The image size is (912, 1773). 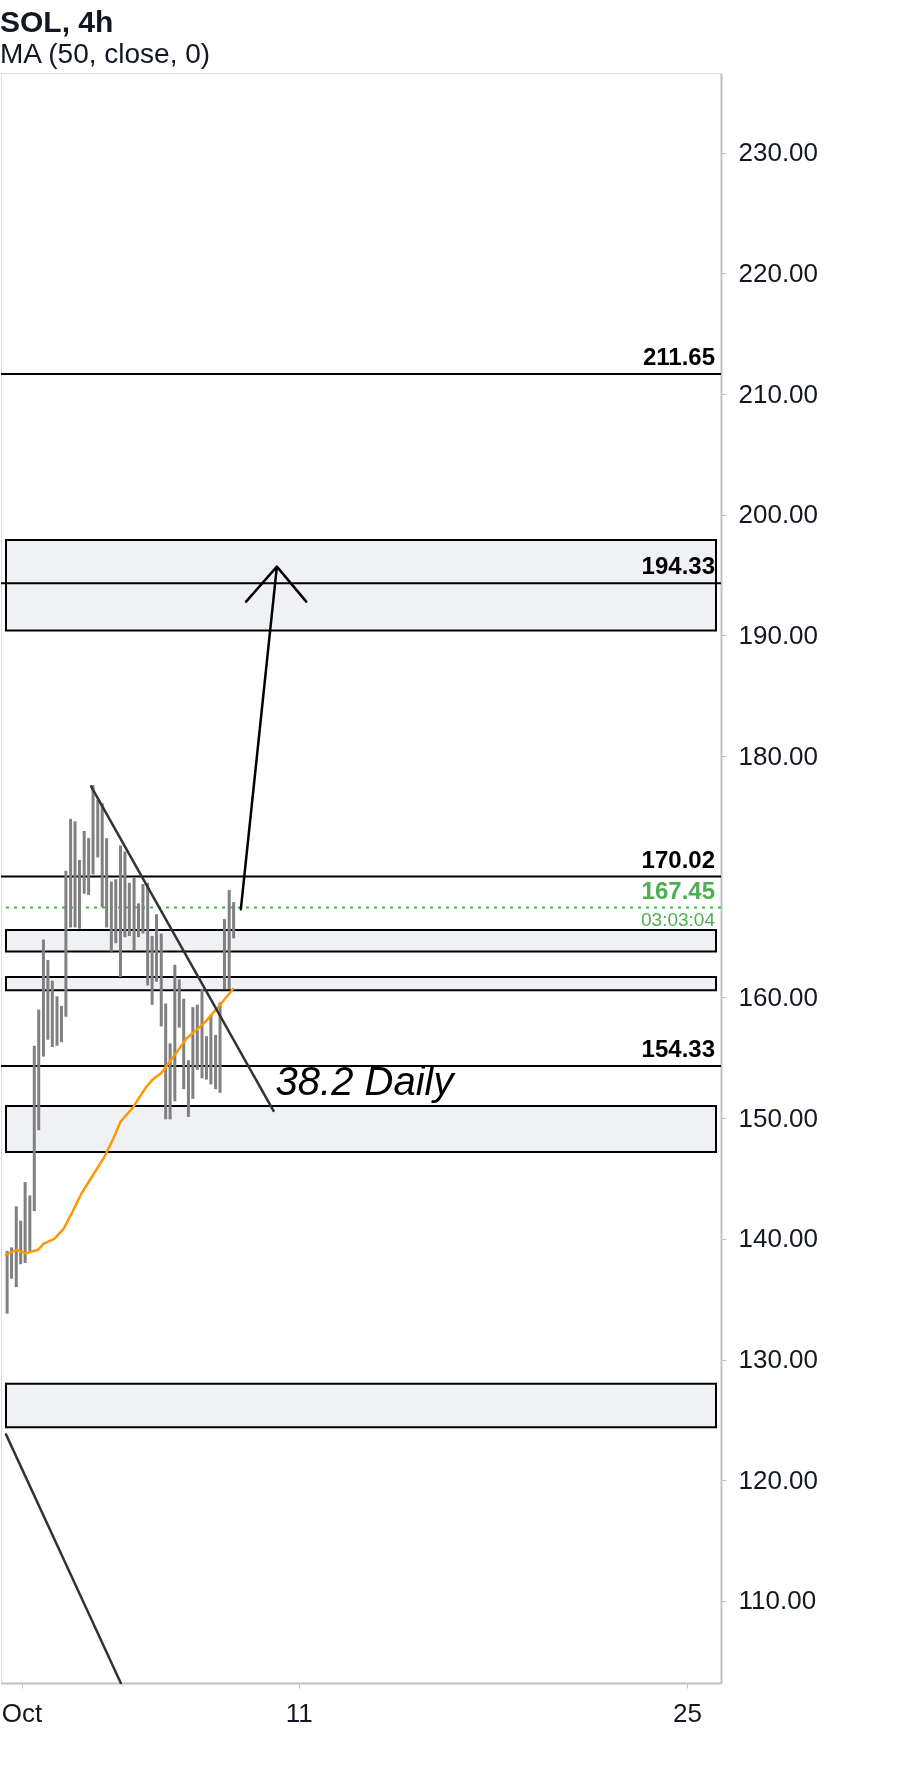 I want to click on ref-line-label: 167.45, so click(x=678, y=890).